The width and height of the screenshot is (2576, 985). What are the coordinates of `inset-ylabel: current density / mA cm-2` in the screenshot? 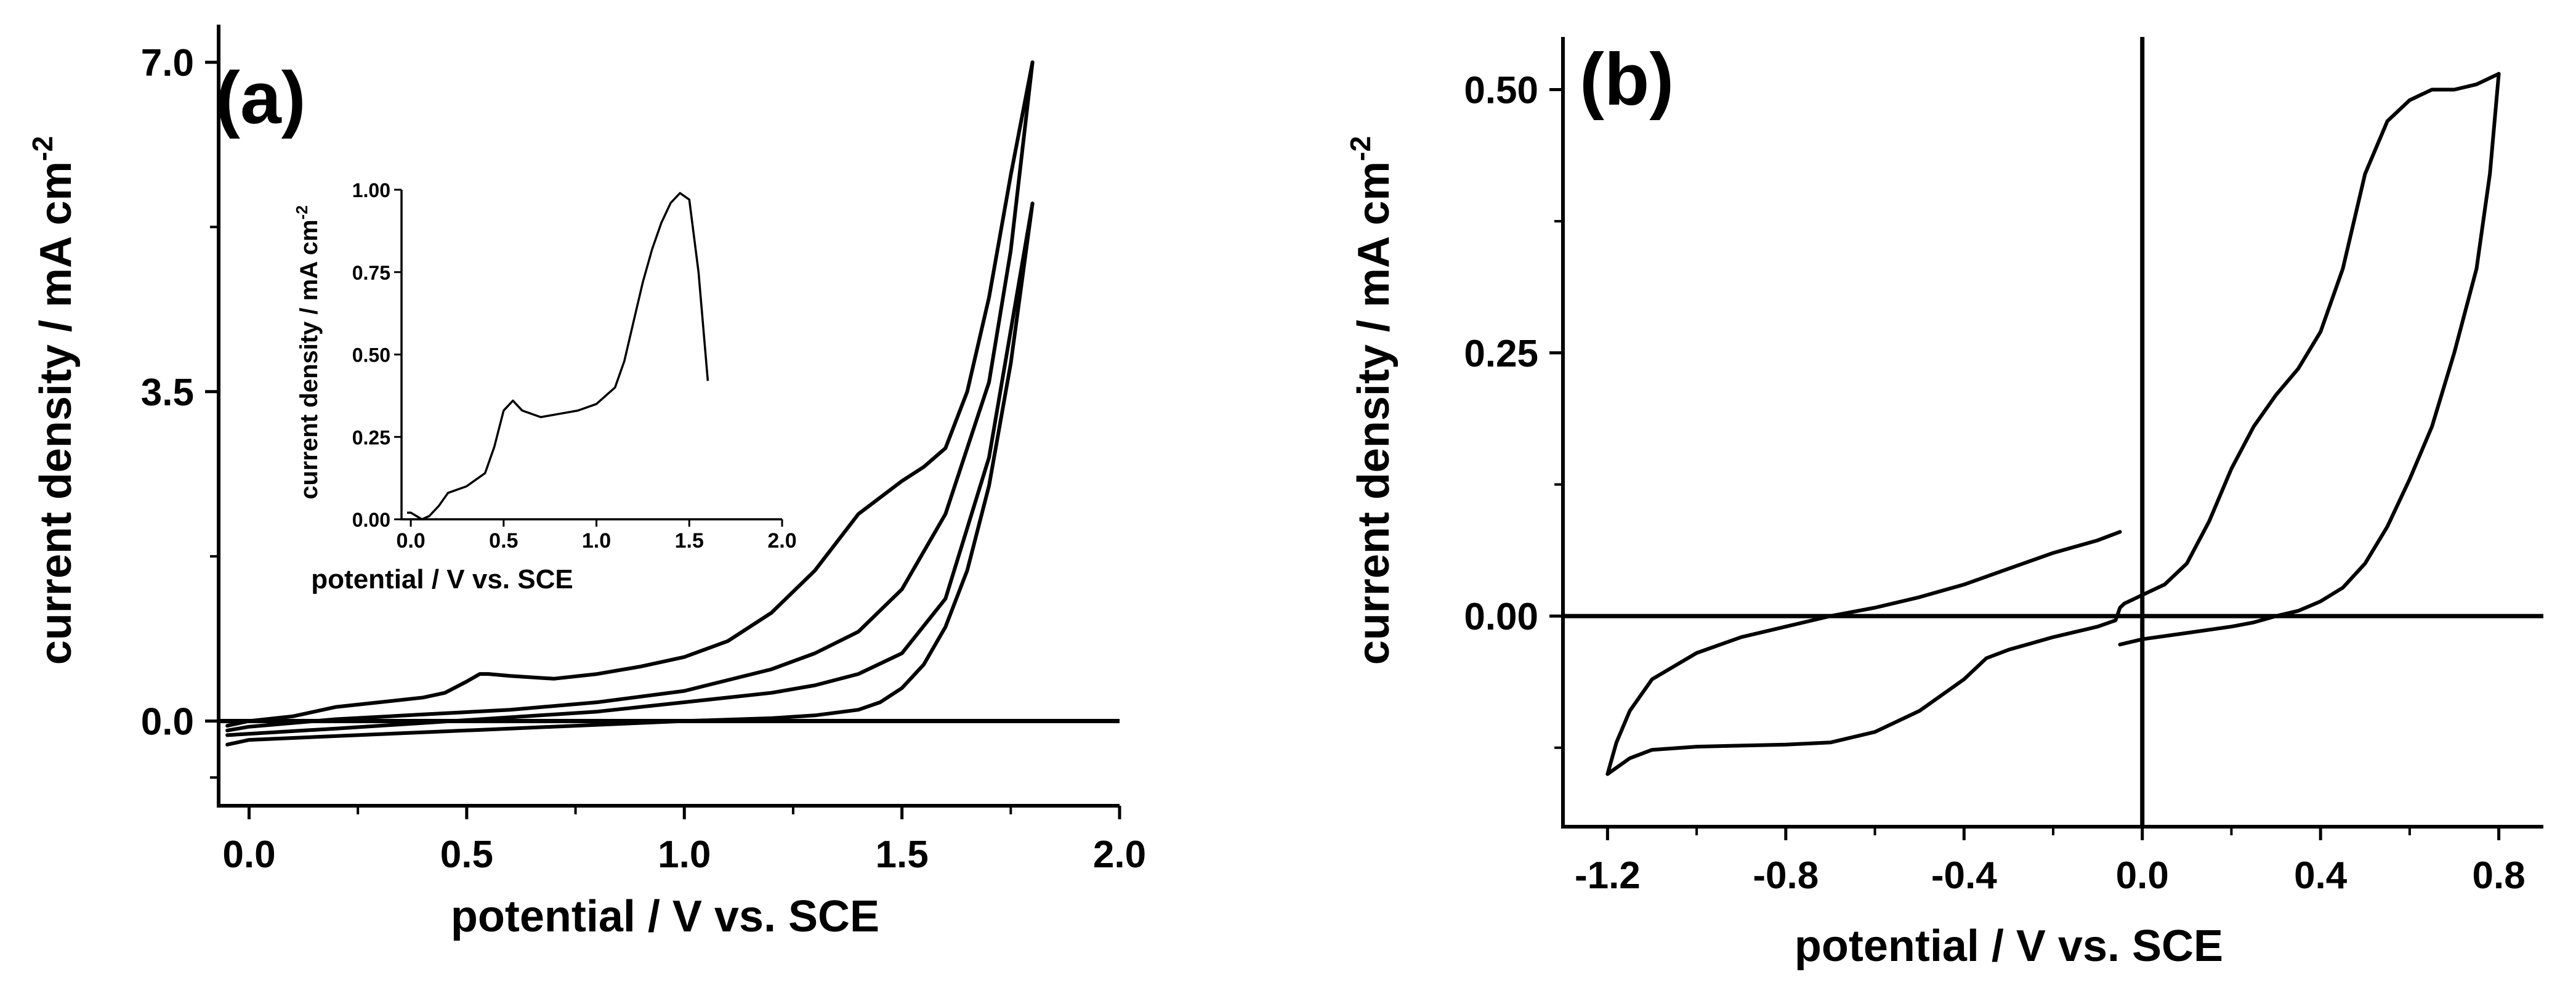 It's located at (308, 352).